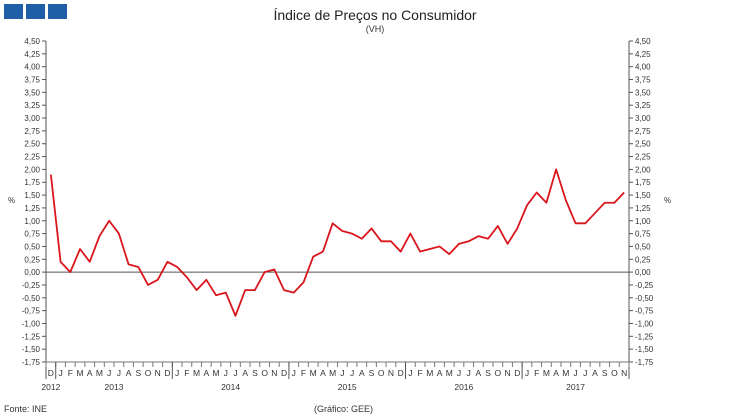 Image resolution: width=750 pixels, height=419 pixels. Describe the element at coordinates (32, 208) in the screenshot. I see `y-tick-label-left: 1,25` at that location.